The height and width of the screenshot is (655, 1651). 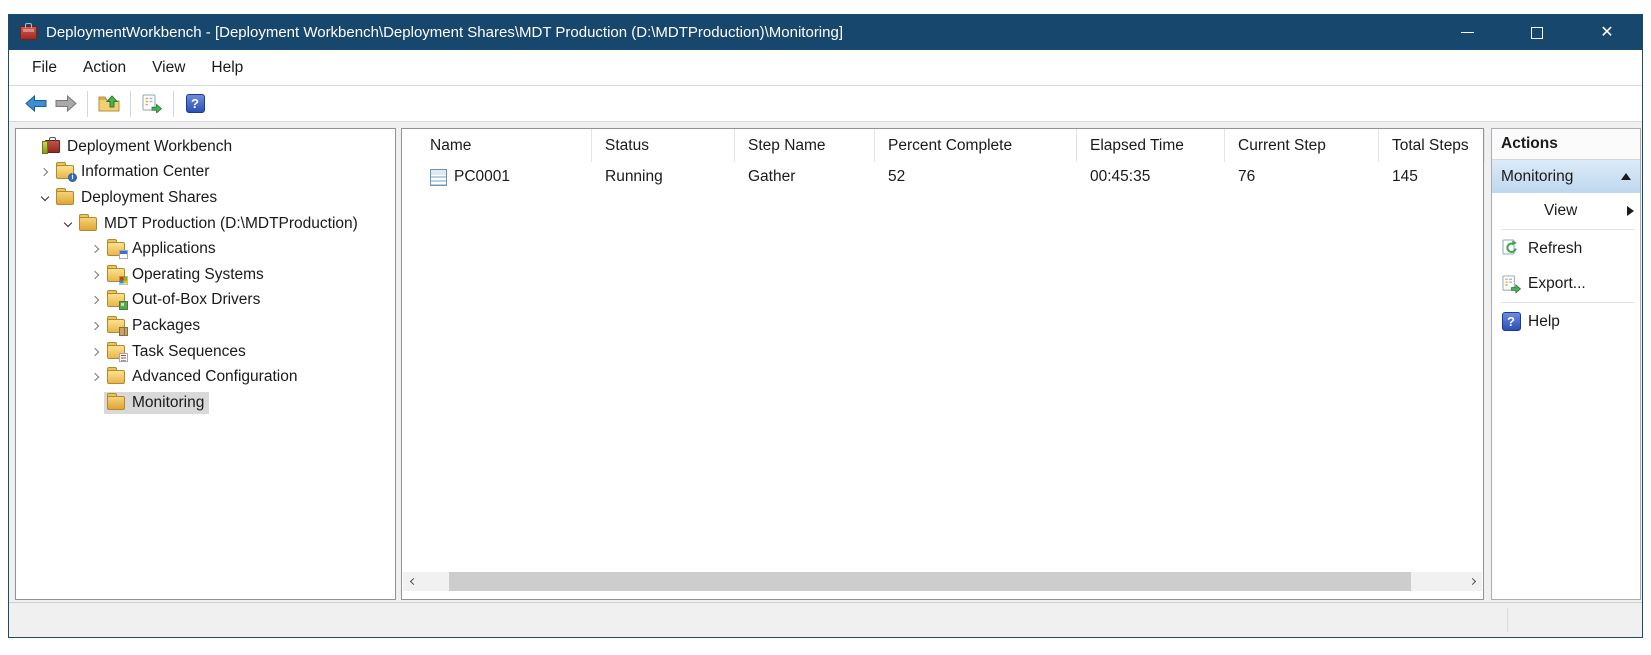 I want to click on column-header-current-step: Current Step, so click(x=1302, y=145).